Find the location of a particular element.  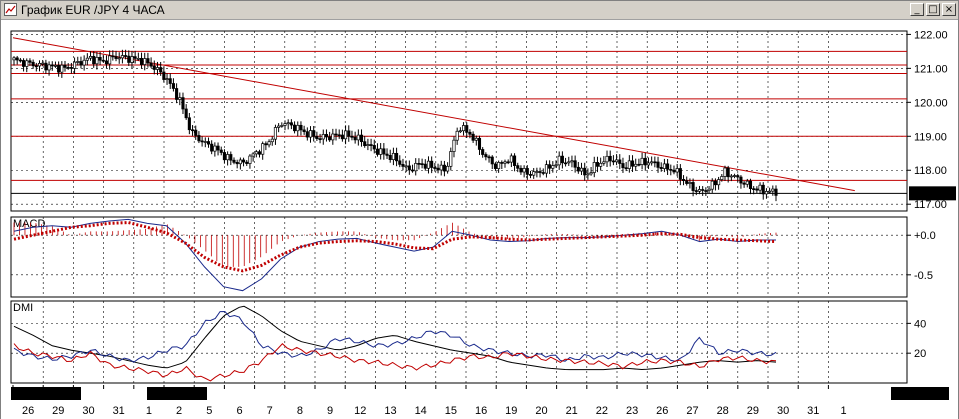

dmi-adx-line is located at coordinates (395, 338).